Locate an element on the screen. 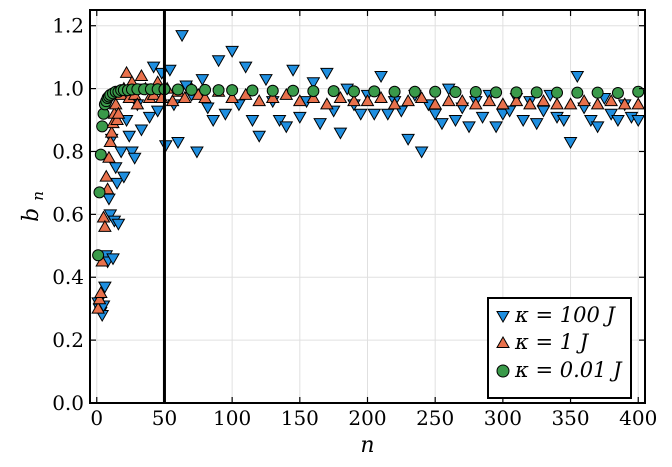 The width and height of the screenshot is (672, 467). legend-label: κ = 1 J is located at coordinates (552, 342).